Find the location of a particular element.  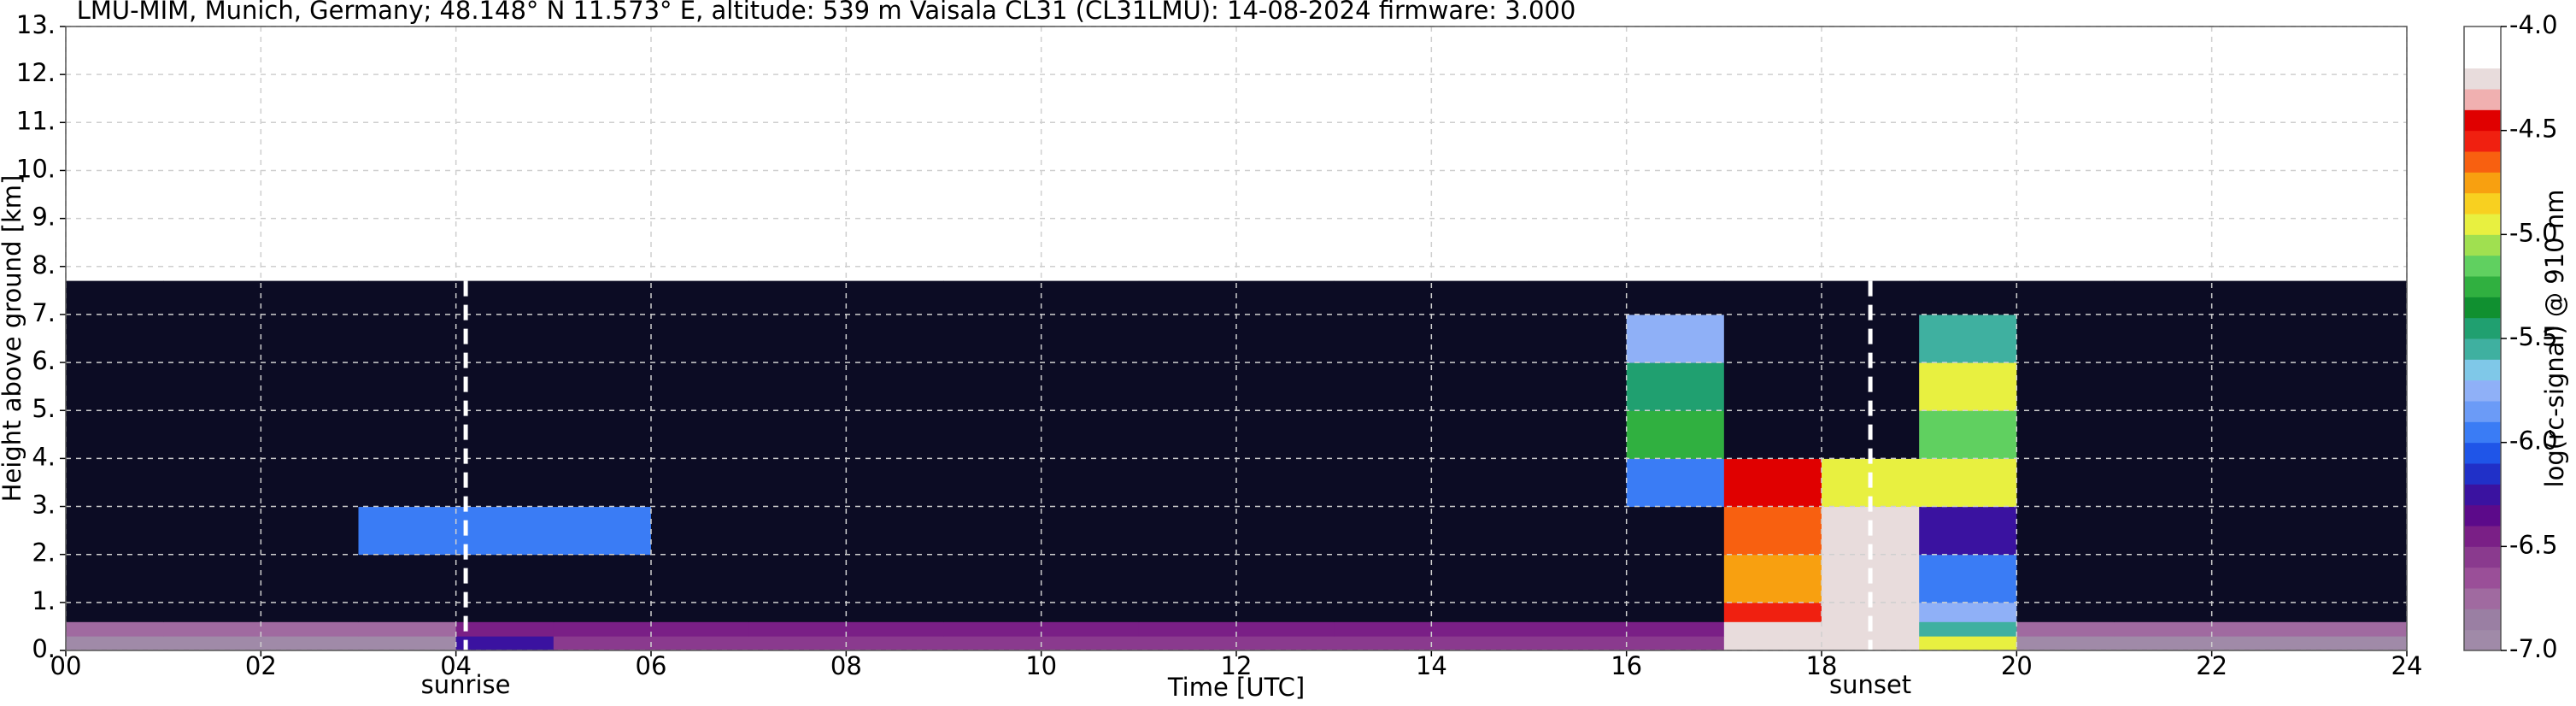

x-tick-label: 06 is located at coordinates (651, 665).